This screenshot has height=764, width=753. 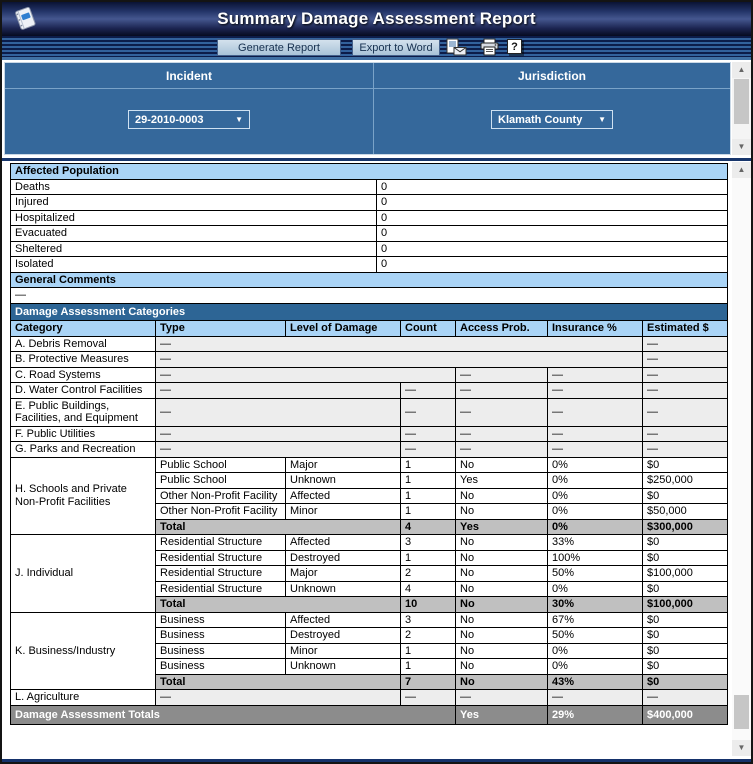 I want to click on export-document-icon, so click(x=456, y=49).